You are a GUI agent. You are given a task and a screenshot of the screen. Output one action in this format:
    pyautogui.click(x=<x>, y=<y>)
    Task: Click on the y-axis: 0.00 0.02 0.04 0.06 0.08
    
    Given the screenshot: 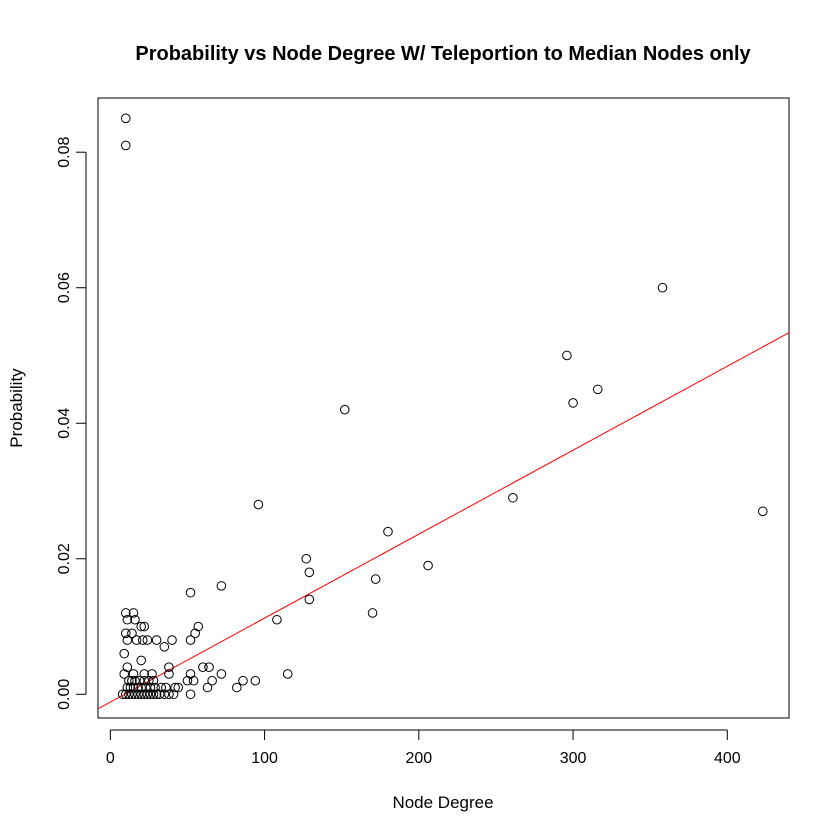 What is the action you would take?
    pyautogui.click(x=71, y=423)
    